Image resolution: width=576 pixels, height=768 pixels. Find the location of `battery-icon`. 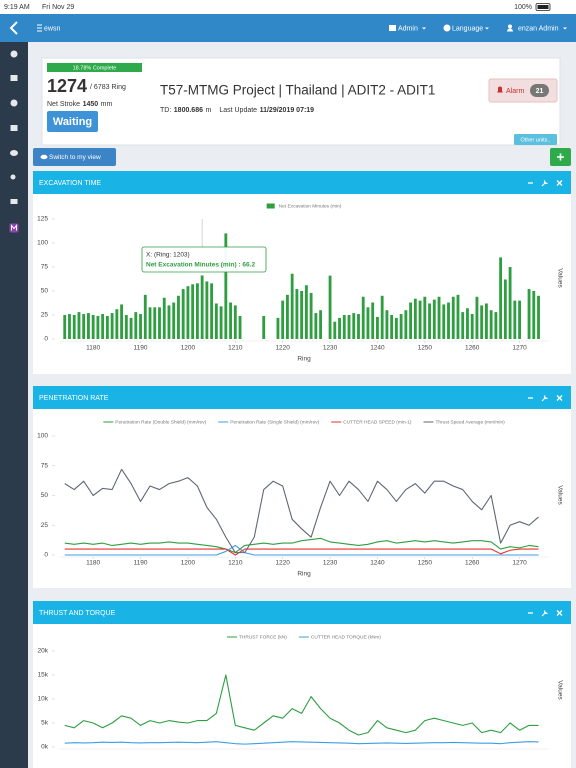

battery-icon is located at coordinates (543, 7).